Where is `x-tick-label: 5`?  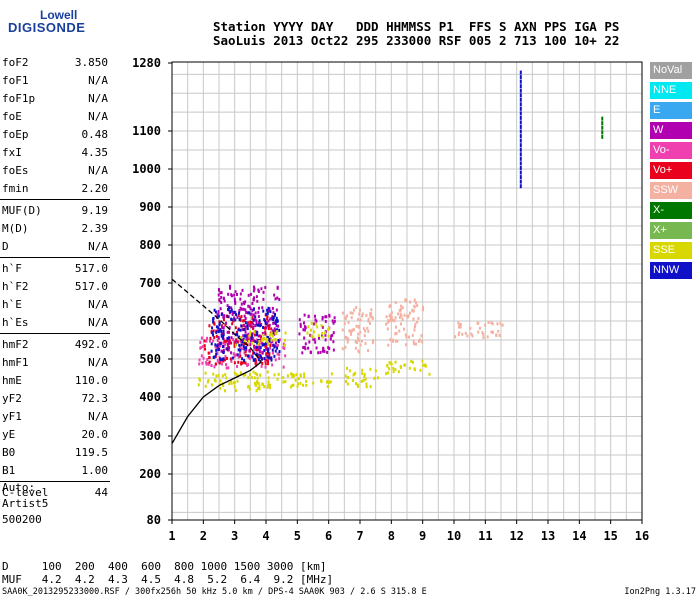
x-tick-label: 5 is located at coordinates (297, 536).